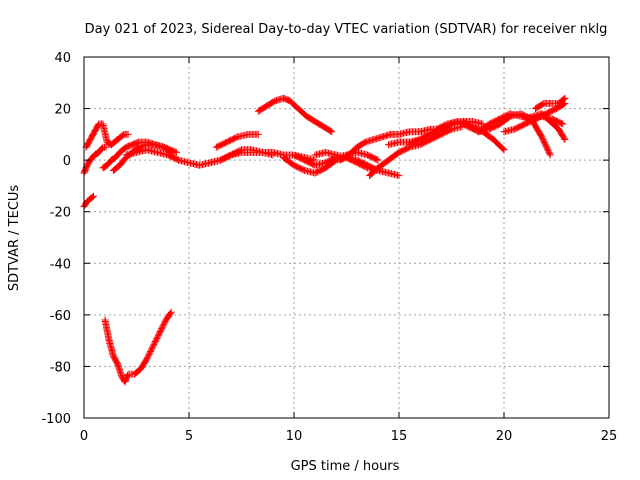 Image resolution: width=640 pixels, height=480 pixels. Describe the element at coordinates (62, 110) in the screenshot. I see `y-tick-label: 20` at that location.